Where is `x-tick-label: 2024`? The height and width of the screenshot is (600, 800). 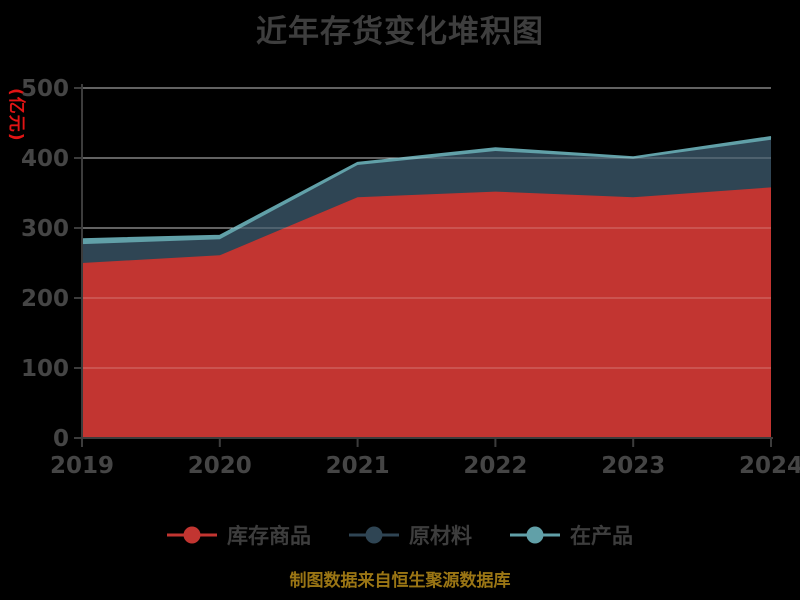
x-tick-label: 2024 is located at coordinates (769, 466).